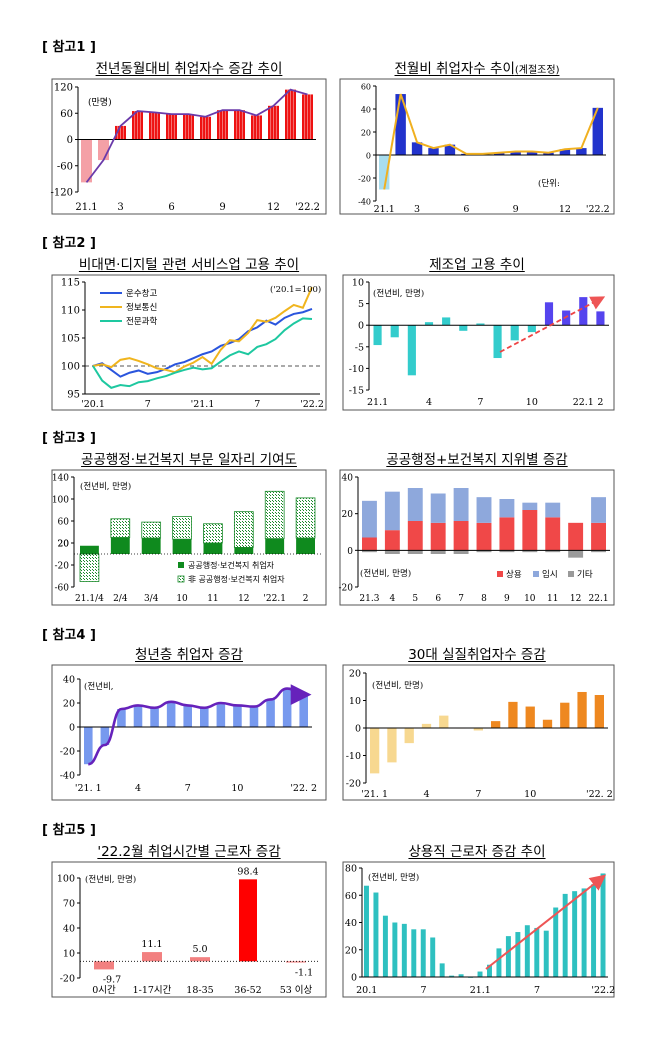 The width and height of the screenshot is (665, 1038). Describe the element at coordinates (182, 528) in the screenshot. I see `chart5-bar-nonpublic` at that location.